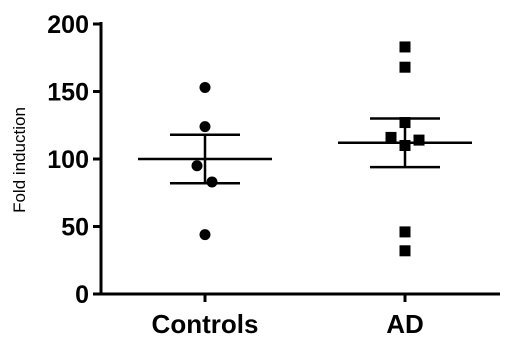 Image resolution: width=507 pixels, height=337 pixels. I want to click on y-axis-title: Fold induction, so click(19, 160).